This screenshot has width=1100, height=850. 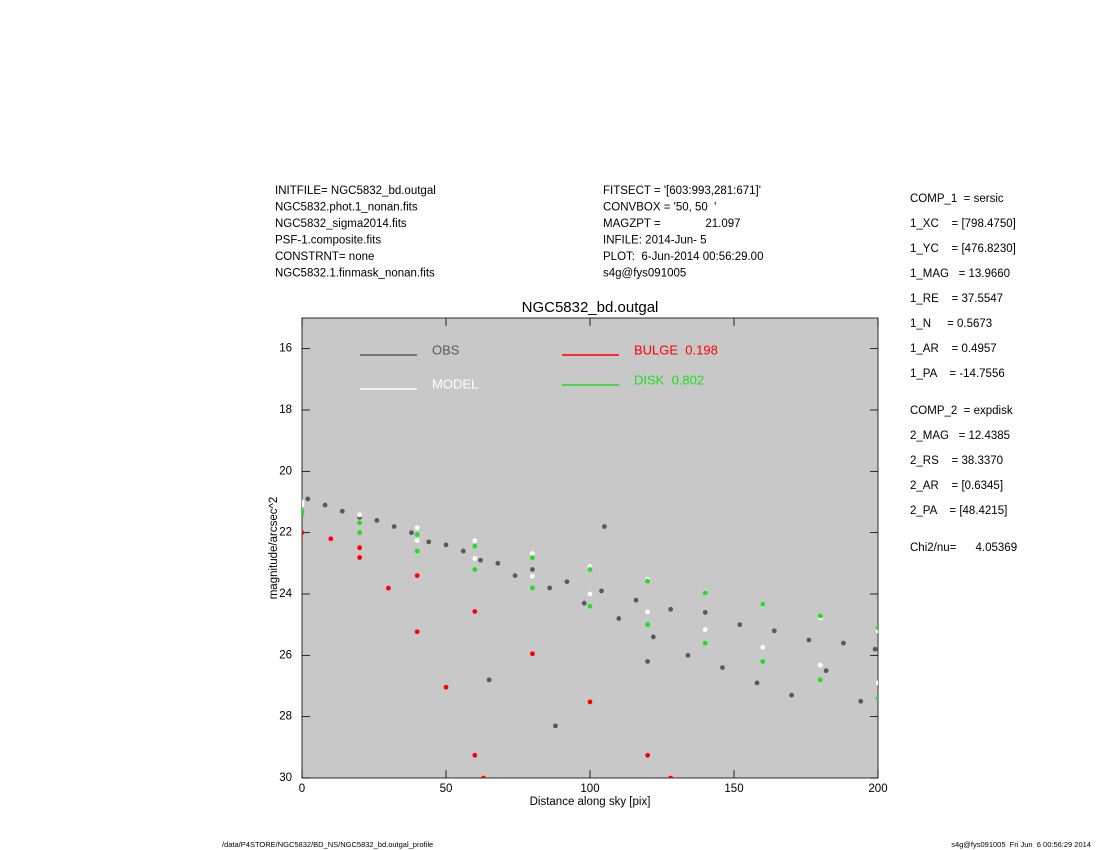 I want to click on component-param: 1_AR = 0.4957, so click(x=953, y=349).